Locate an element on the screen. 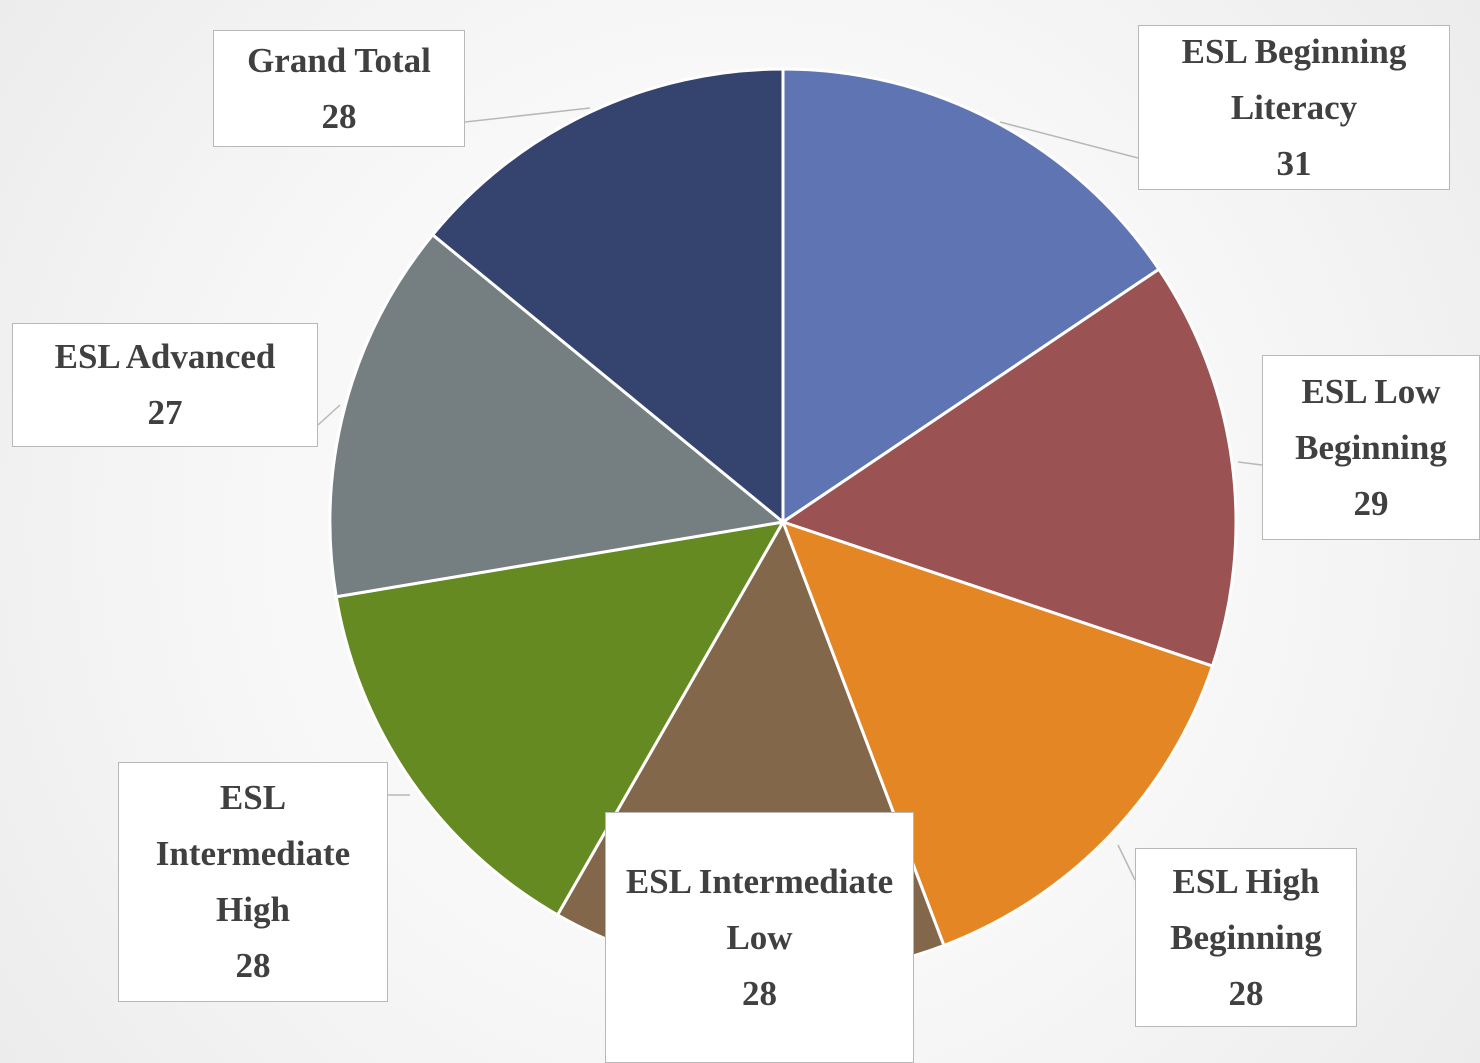  data-label: ESL Intermediate Low 28 is located at coordinates (759, 937).